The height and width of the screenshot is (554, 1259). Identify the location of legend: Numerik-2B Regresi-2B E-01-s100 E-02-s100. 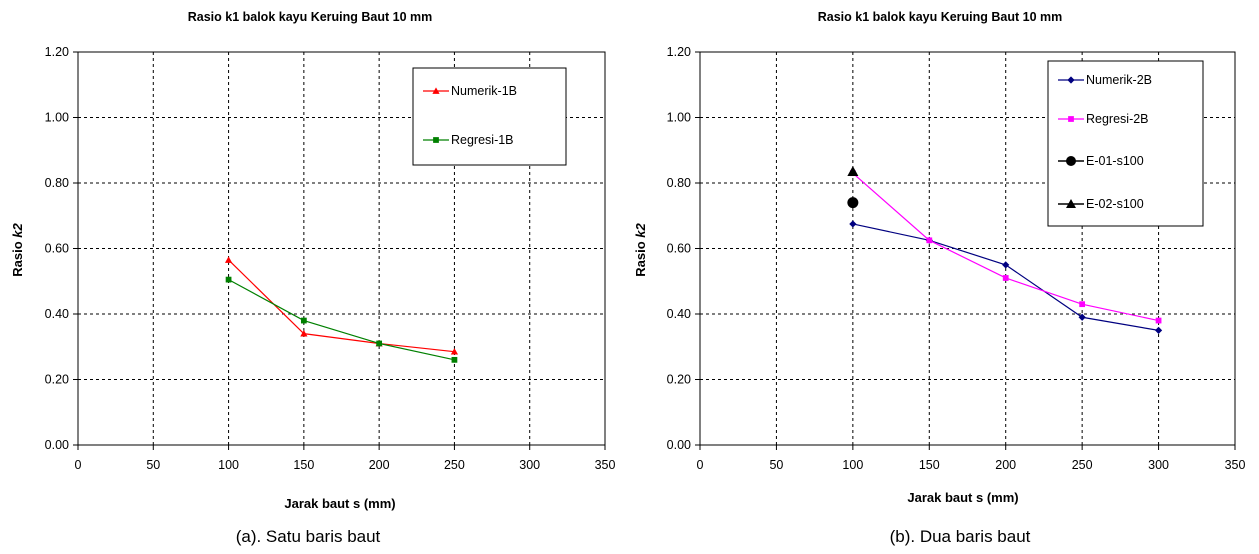
(1125, 143).